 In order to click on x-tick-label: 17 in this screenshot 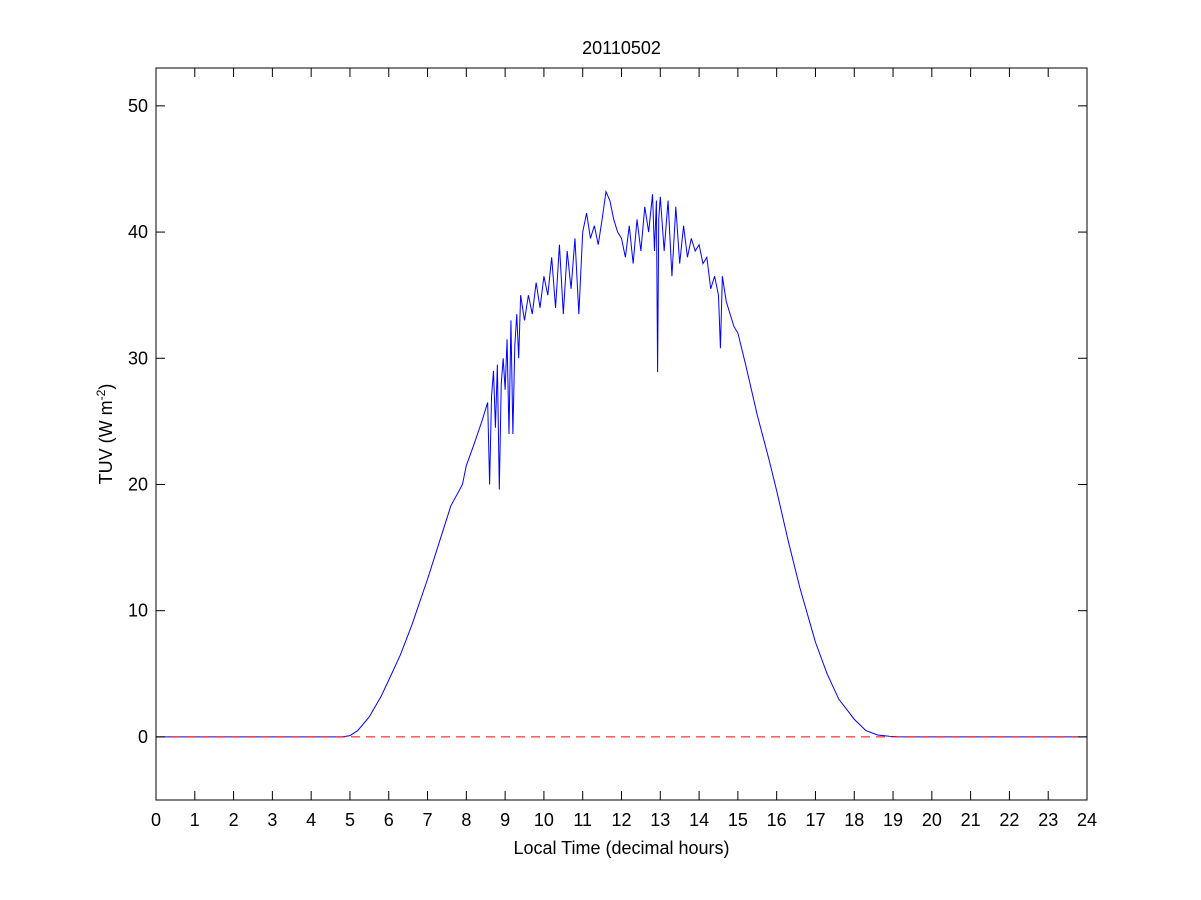, I will do `click(815, 820)`.